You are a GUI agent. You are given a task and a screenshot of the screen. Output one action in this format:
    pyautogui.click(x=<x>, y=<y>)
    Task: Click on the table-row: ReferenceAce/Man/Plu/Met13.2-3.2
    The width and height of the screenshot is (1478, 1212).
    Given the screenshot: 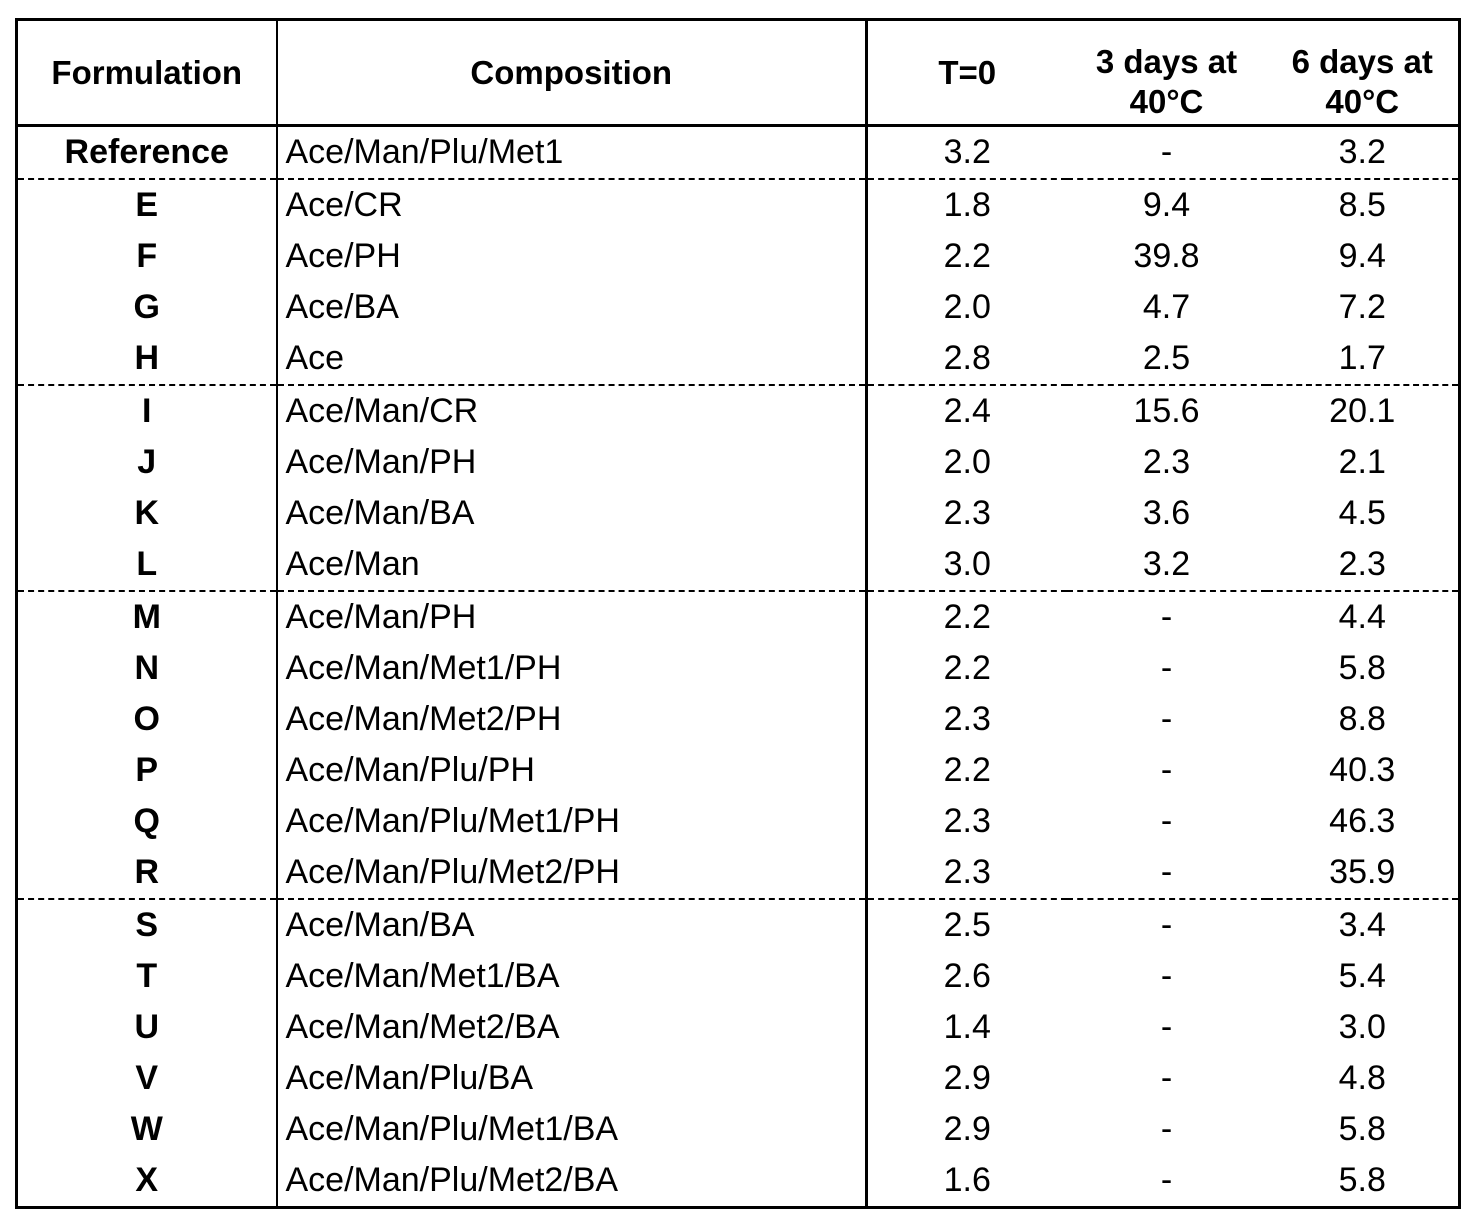 What is the action you would take?
    pyautogui.click(x=738, y=153)
    